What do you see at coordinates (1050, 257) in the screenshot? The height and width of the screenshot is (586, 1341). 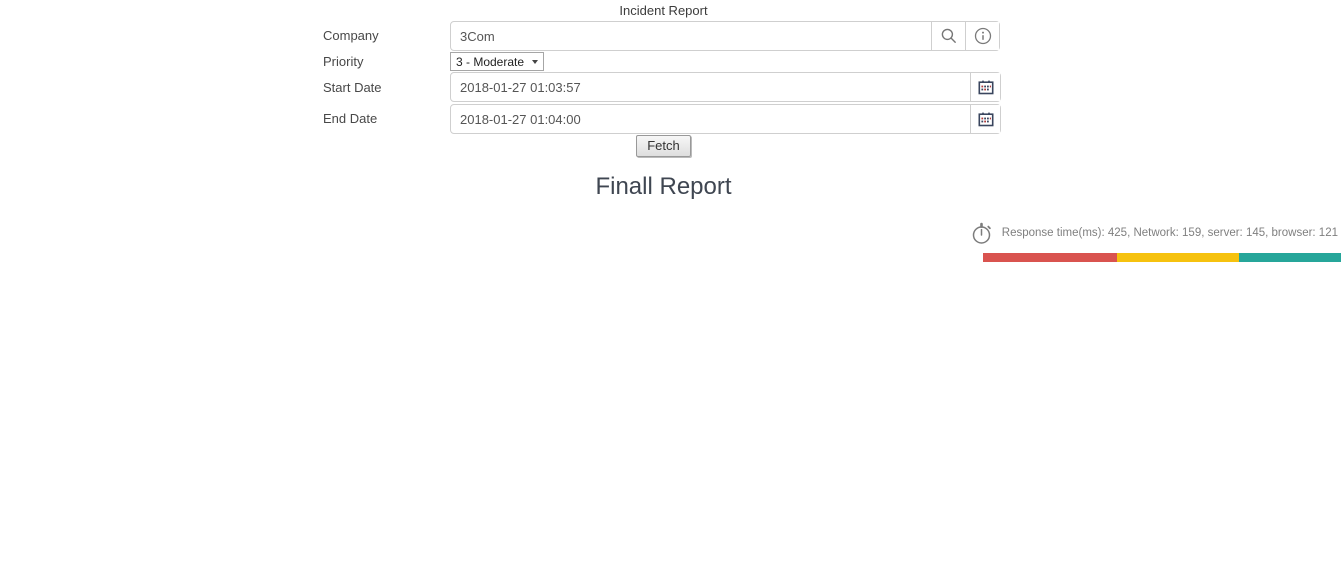 I see `bar-segment-network` at bounding box center [1050, 257].